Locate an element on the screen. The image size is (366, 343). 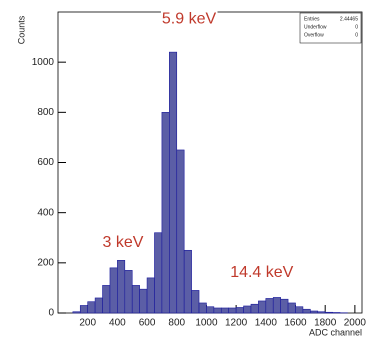
annotation: 5.9 keV is located at coordinates (189, 19).